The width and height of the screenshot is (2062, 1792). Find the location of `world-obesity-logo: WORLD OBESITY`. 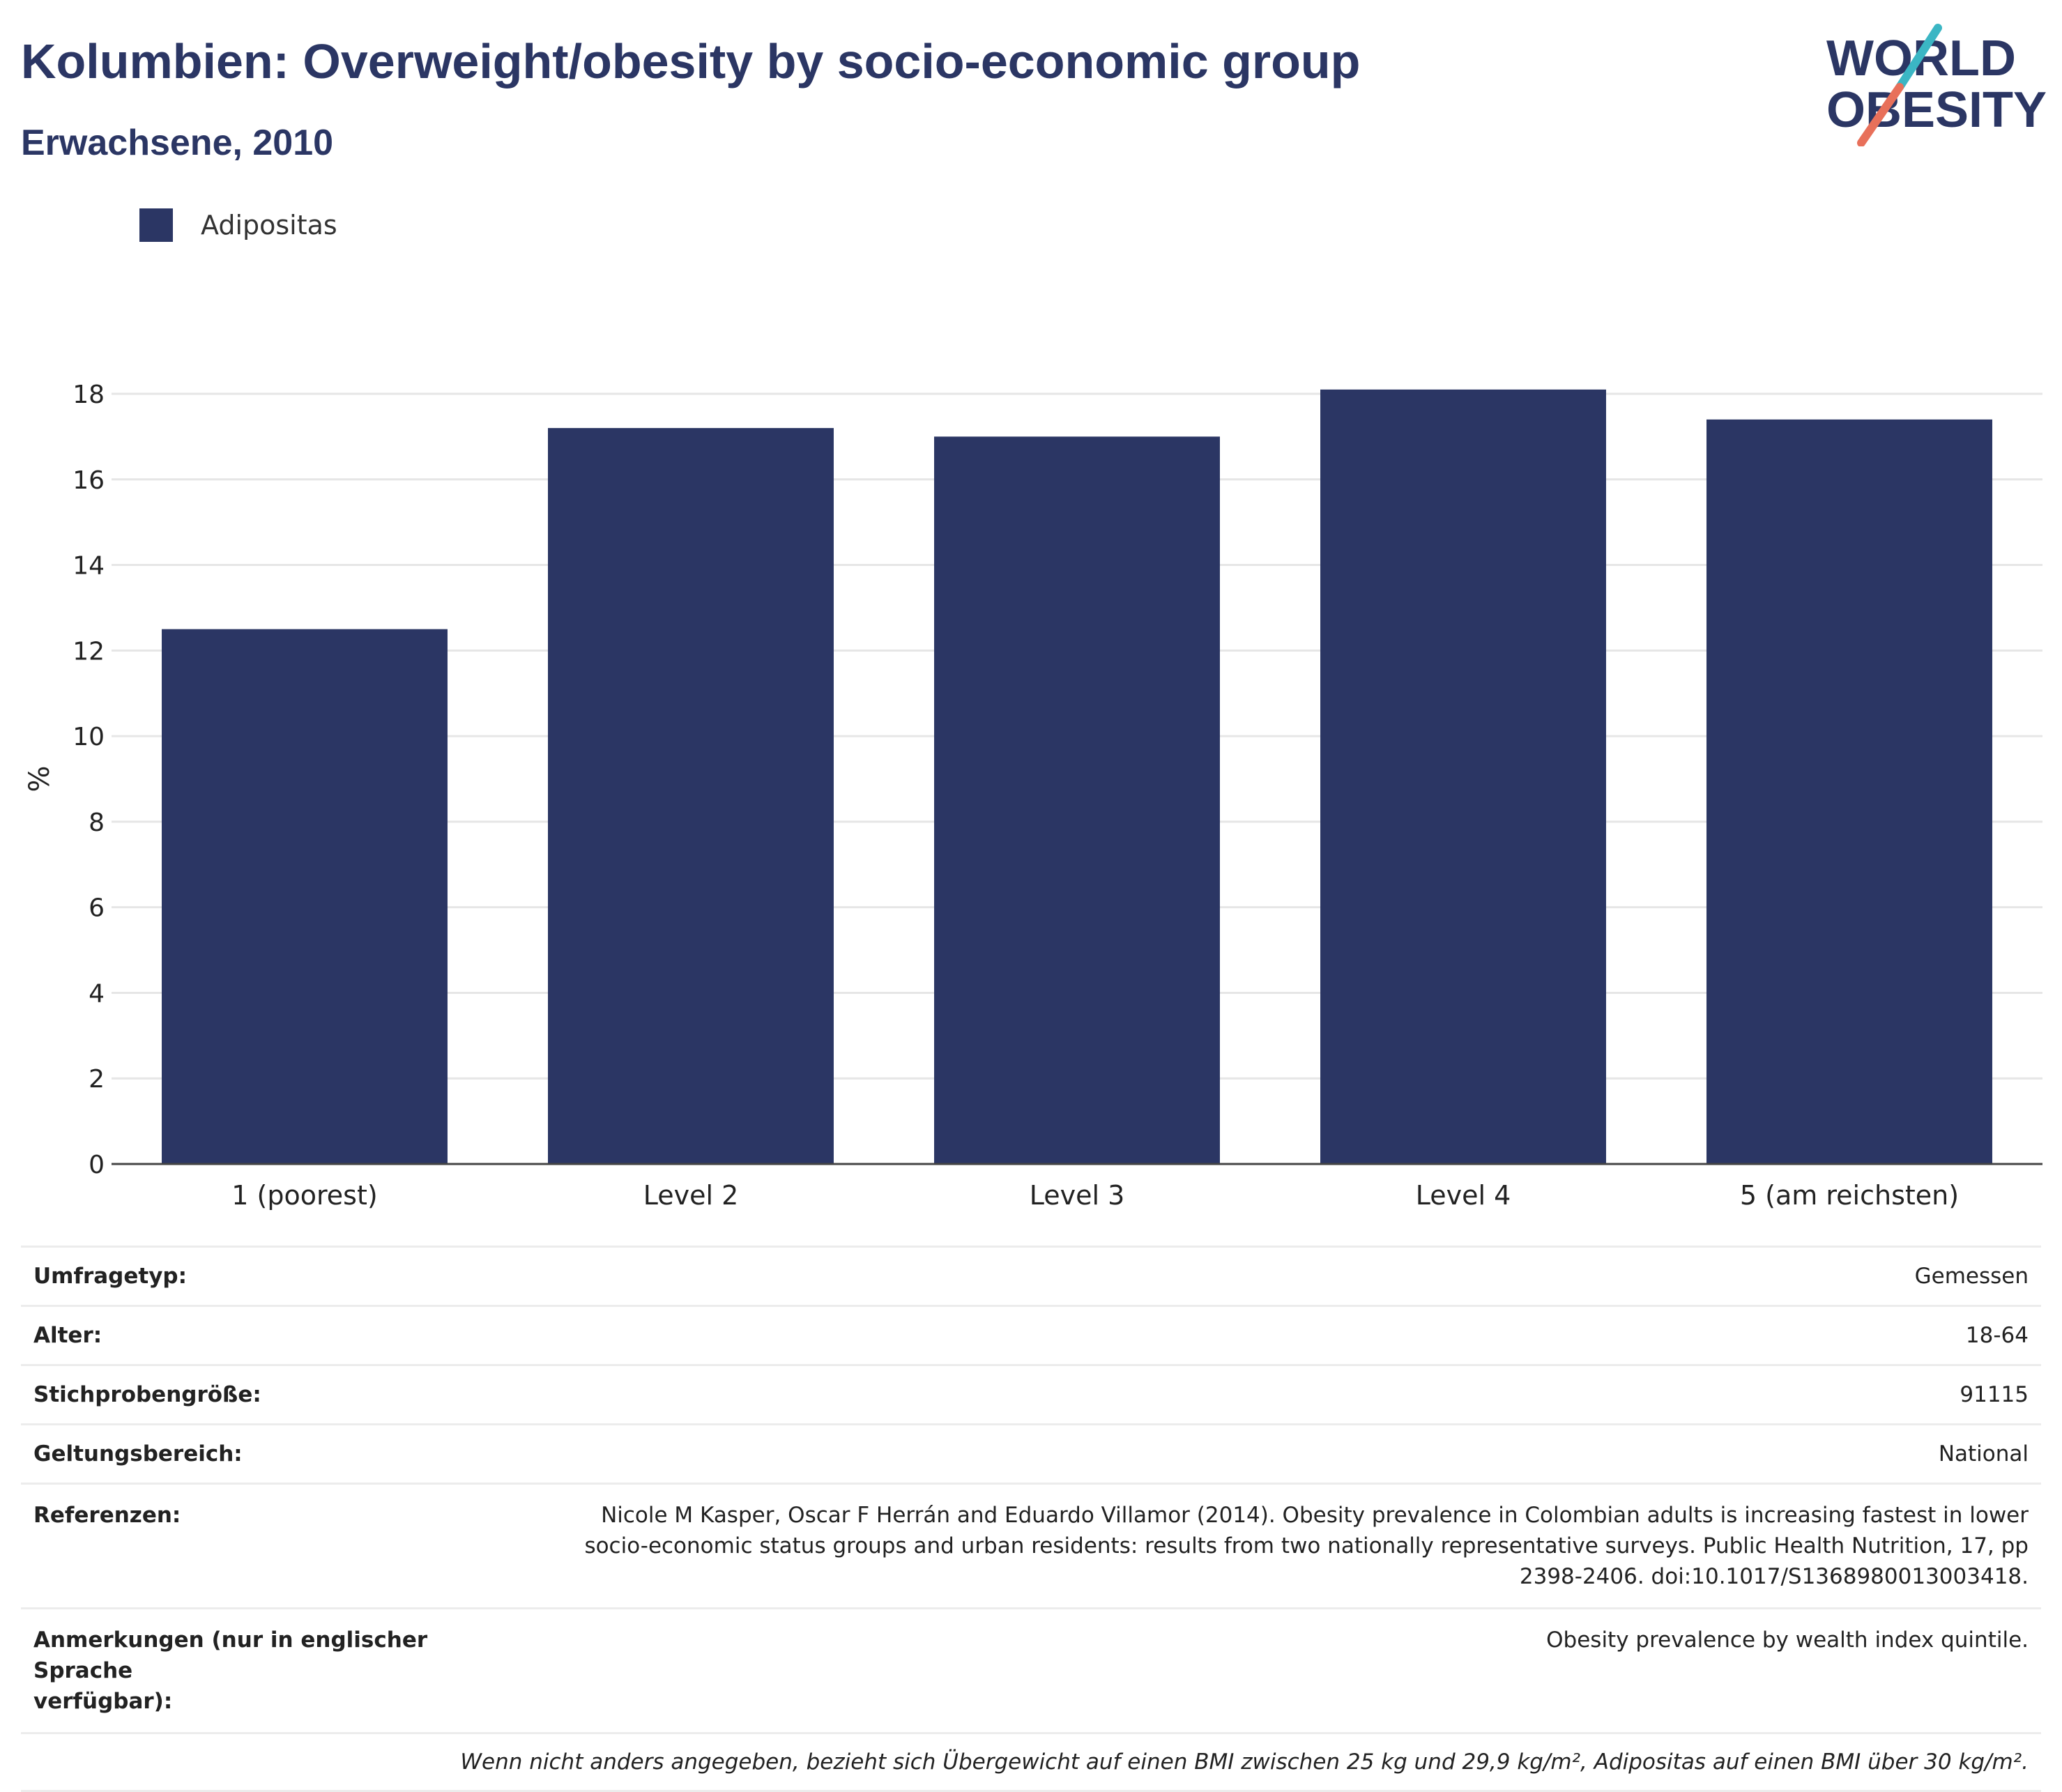

world-obesity-logo: WORLD OBESITY is located at coordinates (1930, 84).